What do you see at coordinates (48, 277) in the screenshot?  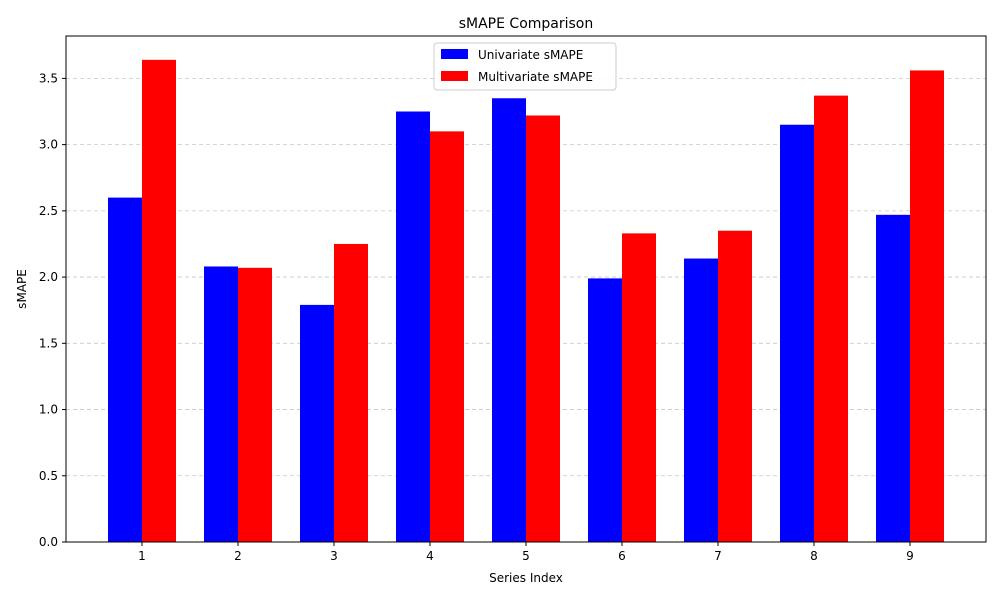 I see `y-tick-label: 2.0` at bounding box center [48, 277].